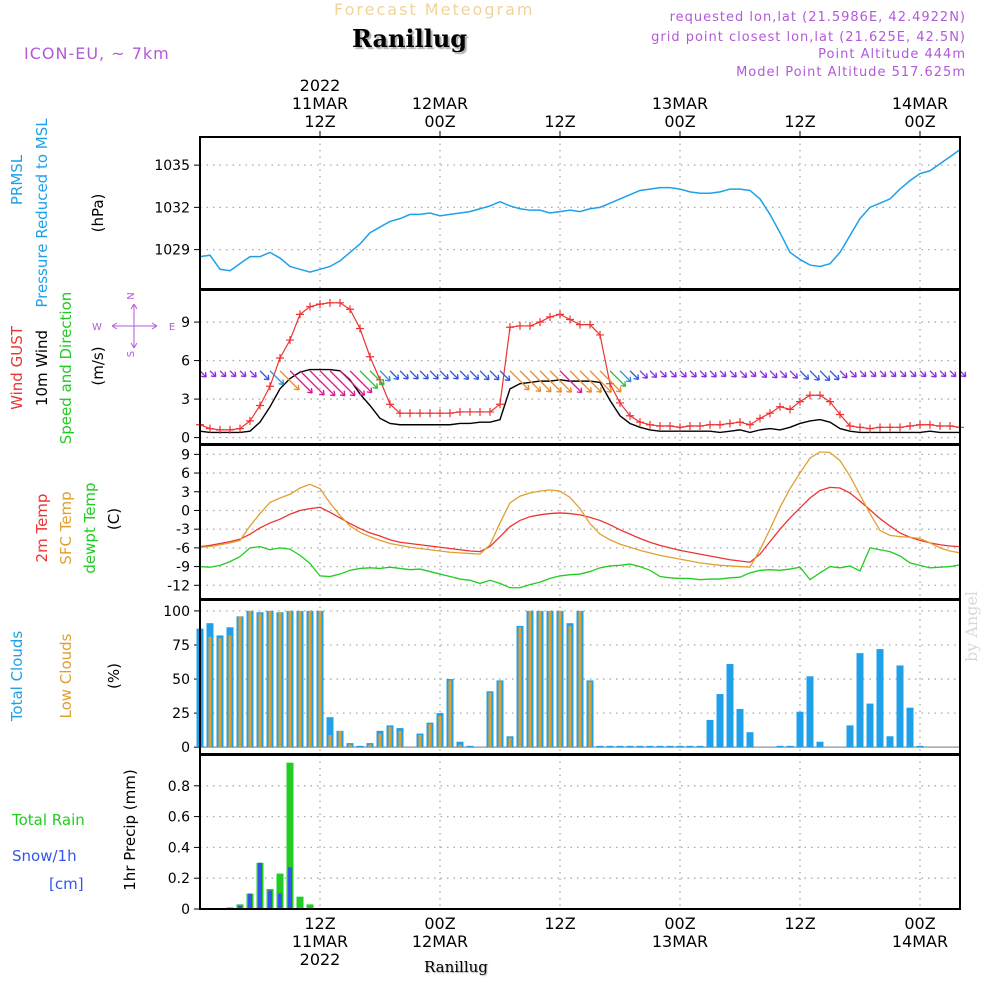 This screenshot has width=1000, height=1000. I want to click on y-tick-label: 0.6, so click(179, 818).